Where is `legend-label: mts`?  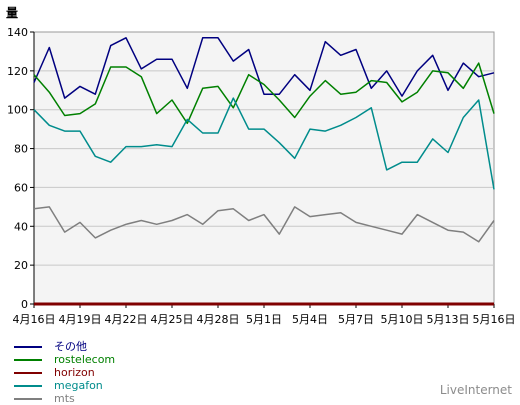 legend-label: mts is located at coordinates (64, 398).